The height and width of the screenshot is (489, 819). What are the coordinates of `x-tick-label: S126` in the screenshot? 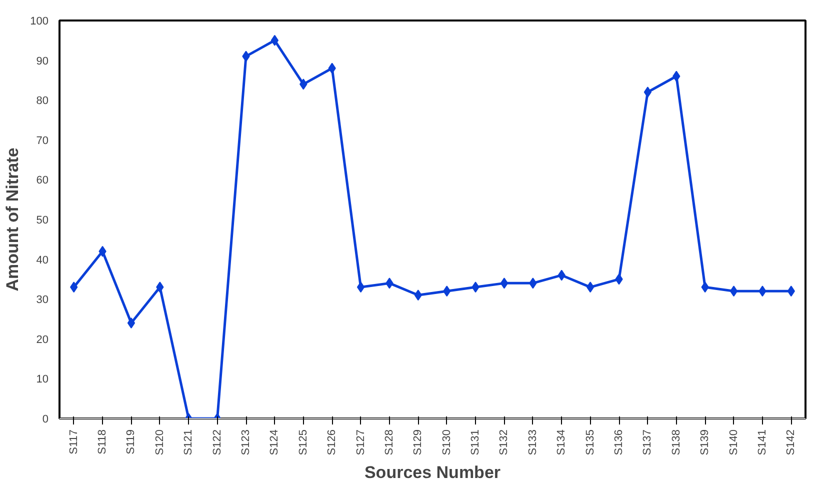 It's located at (332, 442).